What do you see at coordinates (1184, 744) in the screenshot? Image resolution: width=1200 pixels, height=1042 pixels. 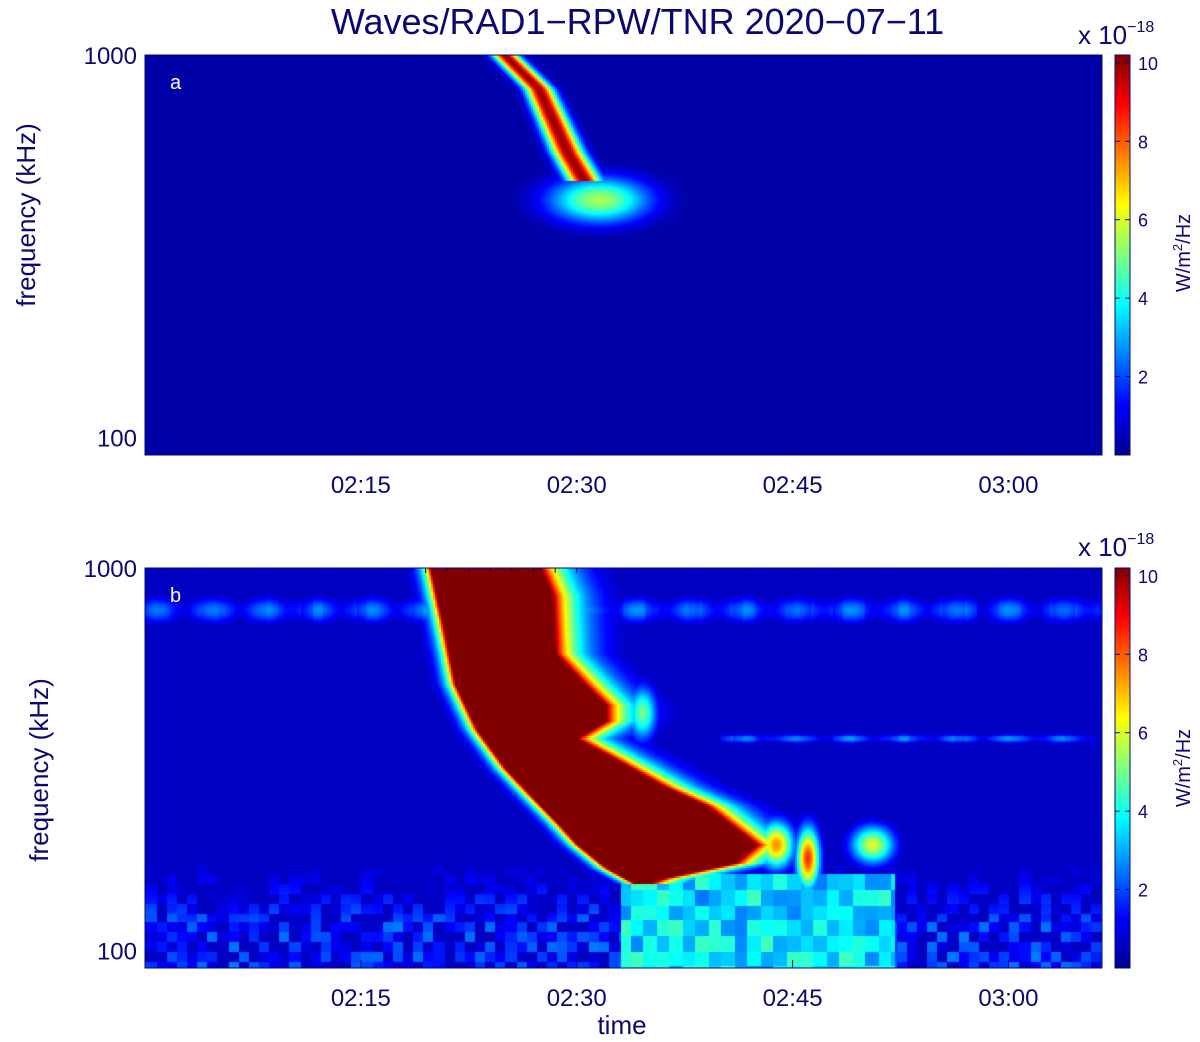 I see `panel-b-unit-suffix: /Hz` at bounding box center [1184, 744].